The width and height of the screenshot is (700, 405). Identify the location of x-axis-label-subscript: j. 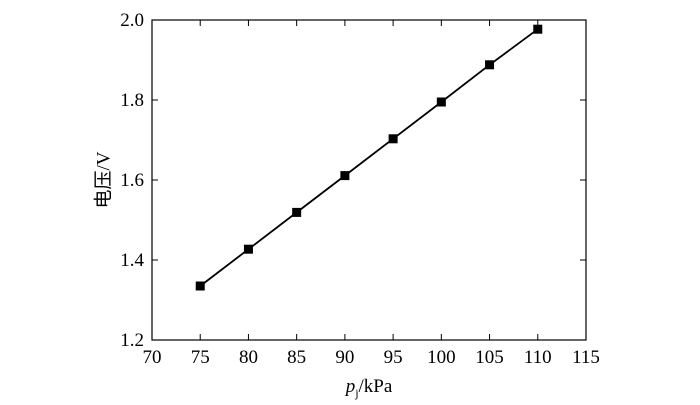
(356, 393).